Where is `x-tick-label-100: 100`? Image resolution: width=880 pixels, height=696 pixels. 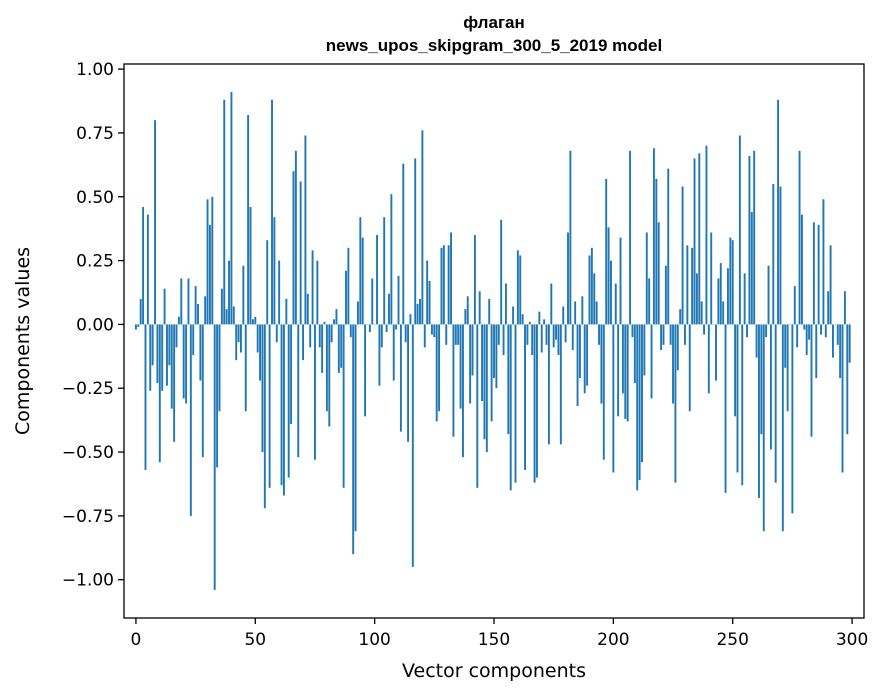
x-tick-label-100: 100 is located at coordinates (374, 640).